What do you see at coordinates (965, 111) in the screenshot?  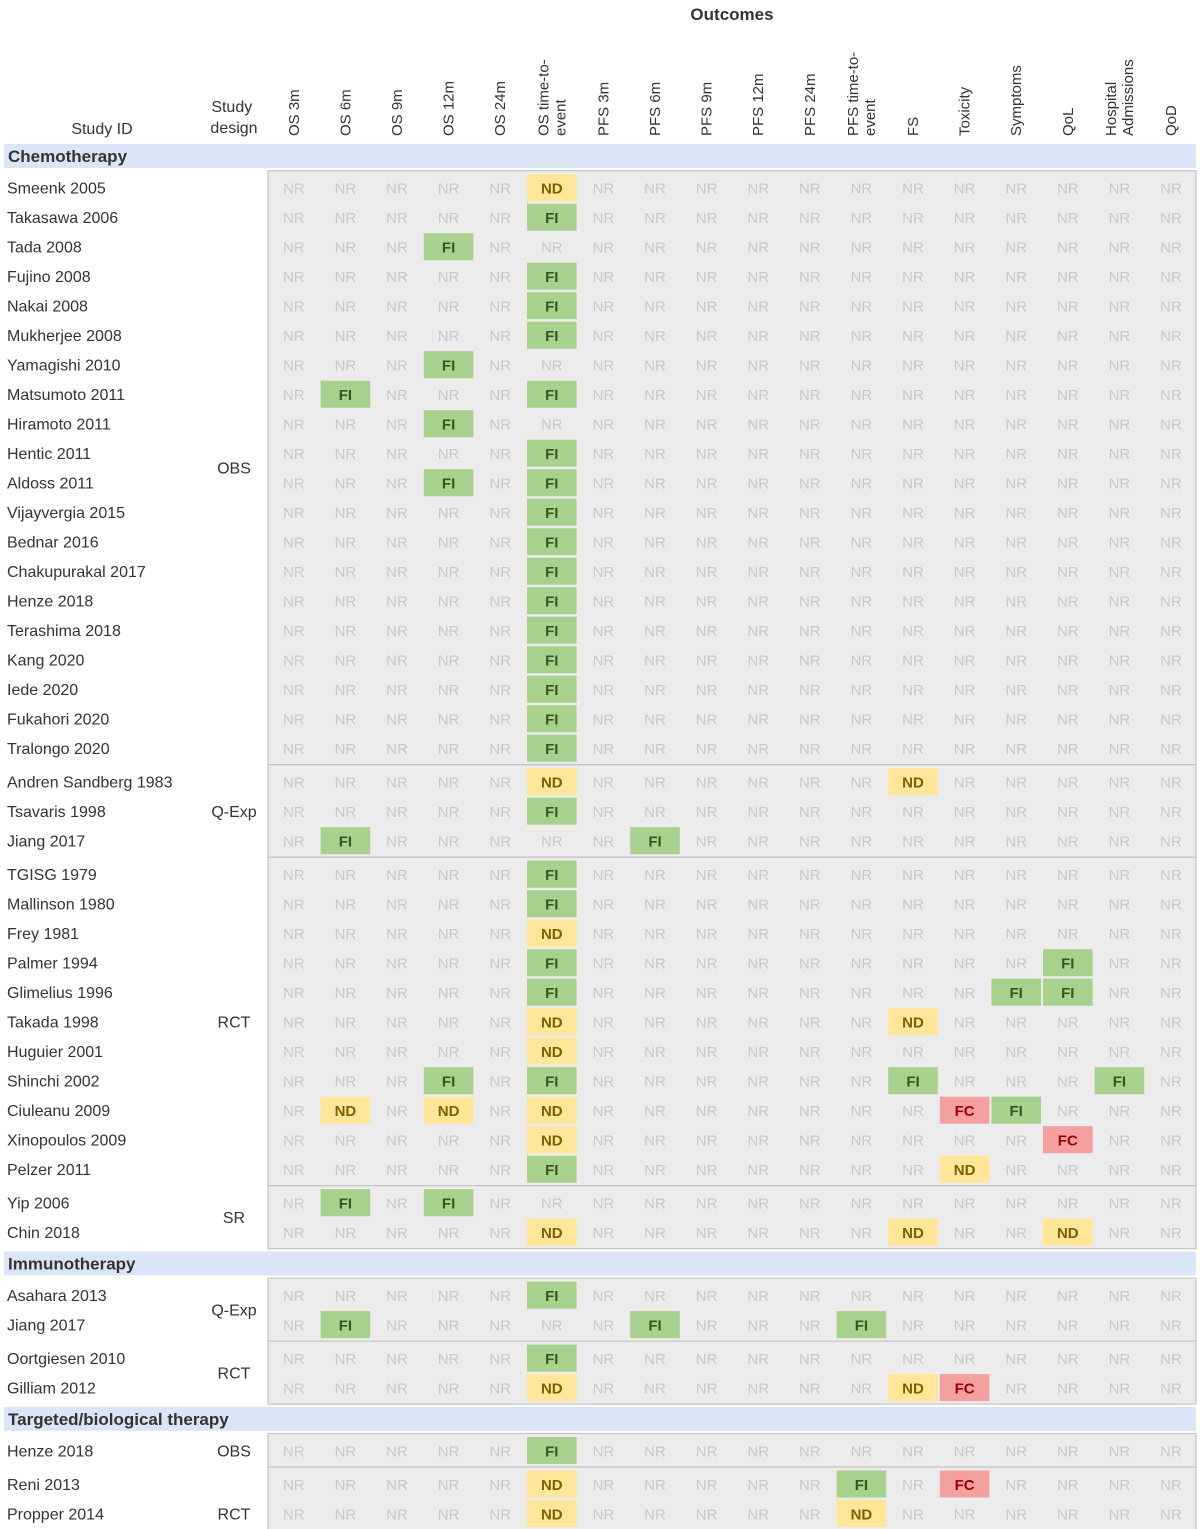 I see `column-header-14: Toxicity` at bounding box center [965, 111].